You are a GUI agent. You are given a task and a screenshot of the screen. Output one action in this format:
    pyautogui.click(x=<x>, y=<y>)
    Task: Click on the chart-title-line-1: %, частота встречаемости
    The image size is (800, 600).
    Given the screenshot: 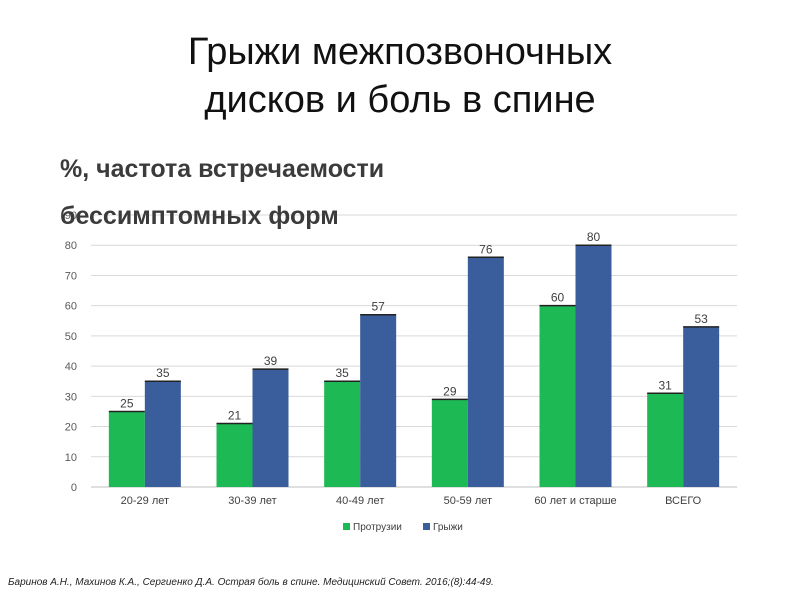 What is the action you would take?
    pyautogui.click(x=222, y=169)
    